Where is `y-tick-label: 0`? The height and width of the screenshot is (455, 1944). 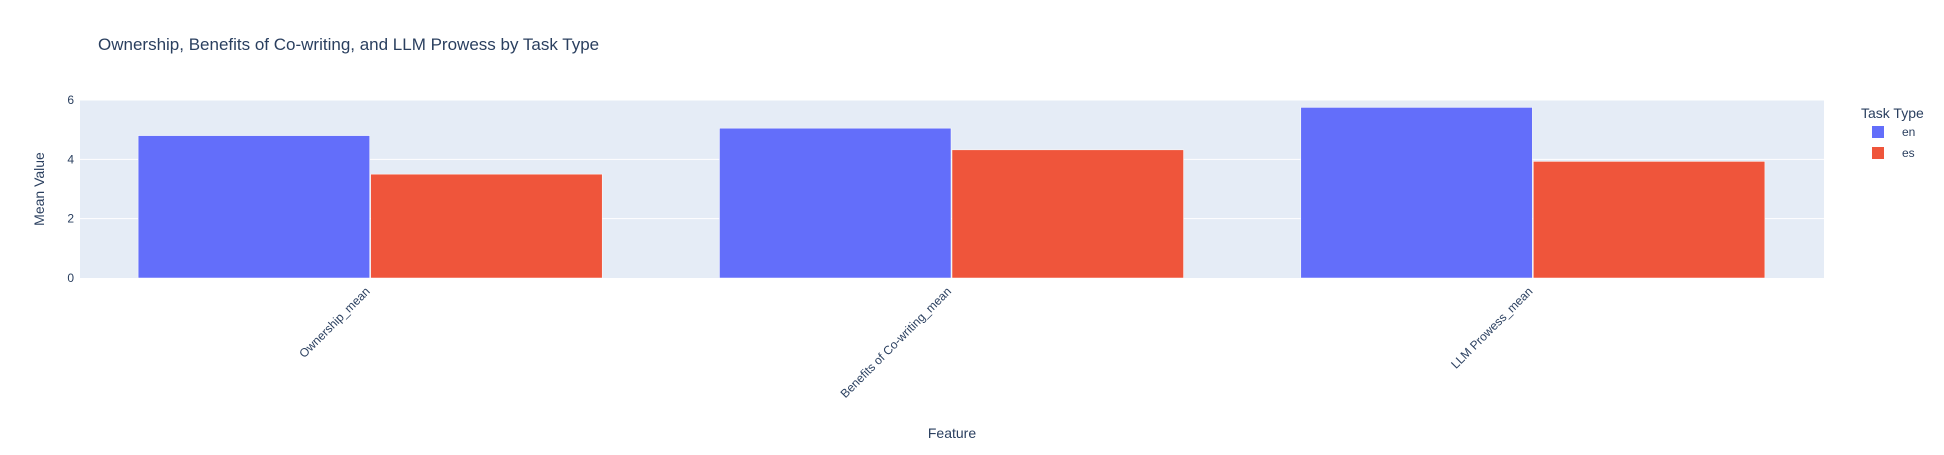
y-tick-label: 0 is located at coordinates (70, 278).